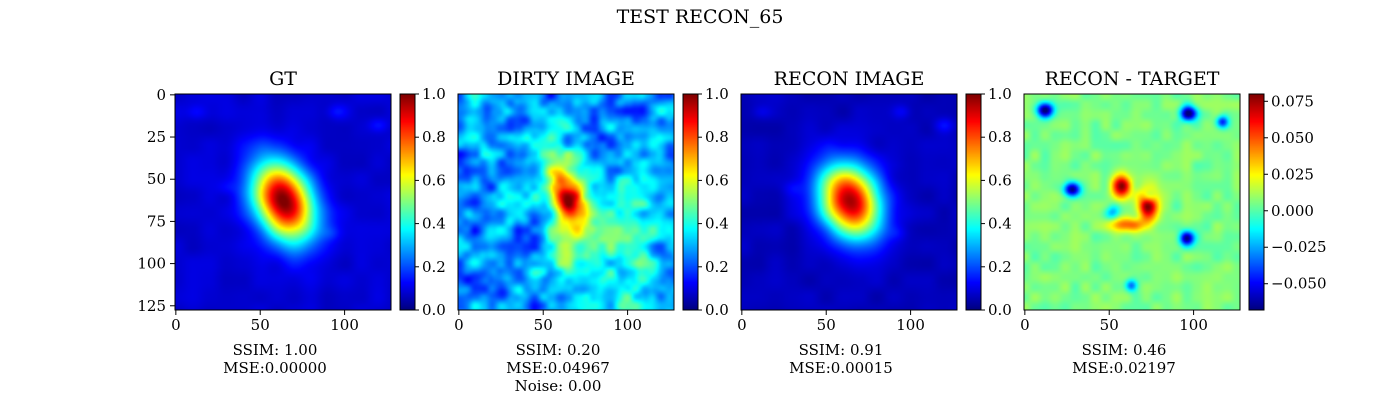  I want to click on figure-title: TEST RECON_65, so click(700, 17).